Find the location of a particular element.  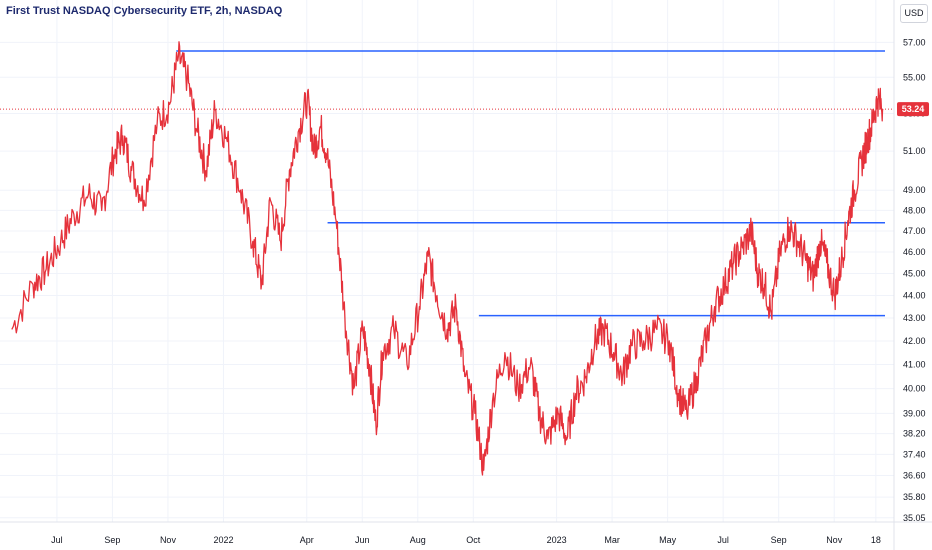

y-tick-label: 41.00 is located at coordinates (914, 365).